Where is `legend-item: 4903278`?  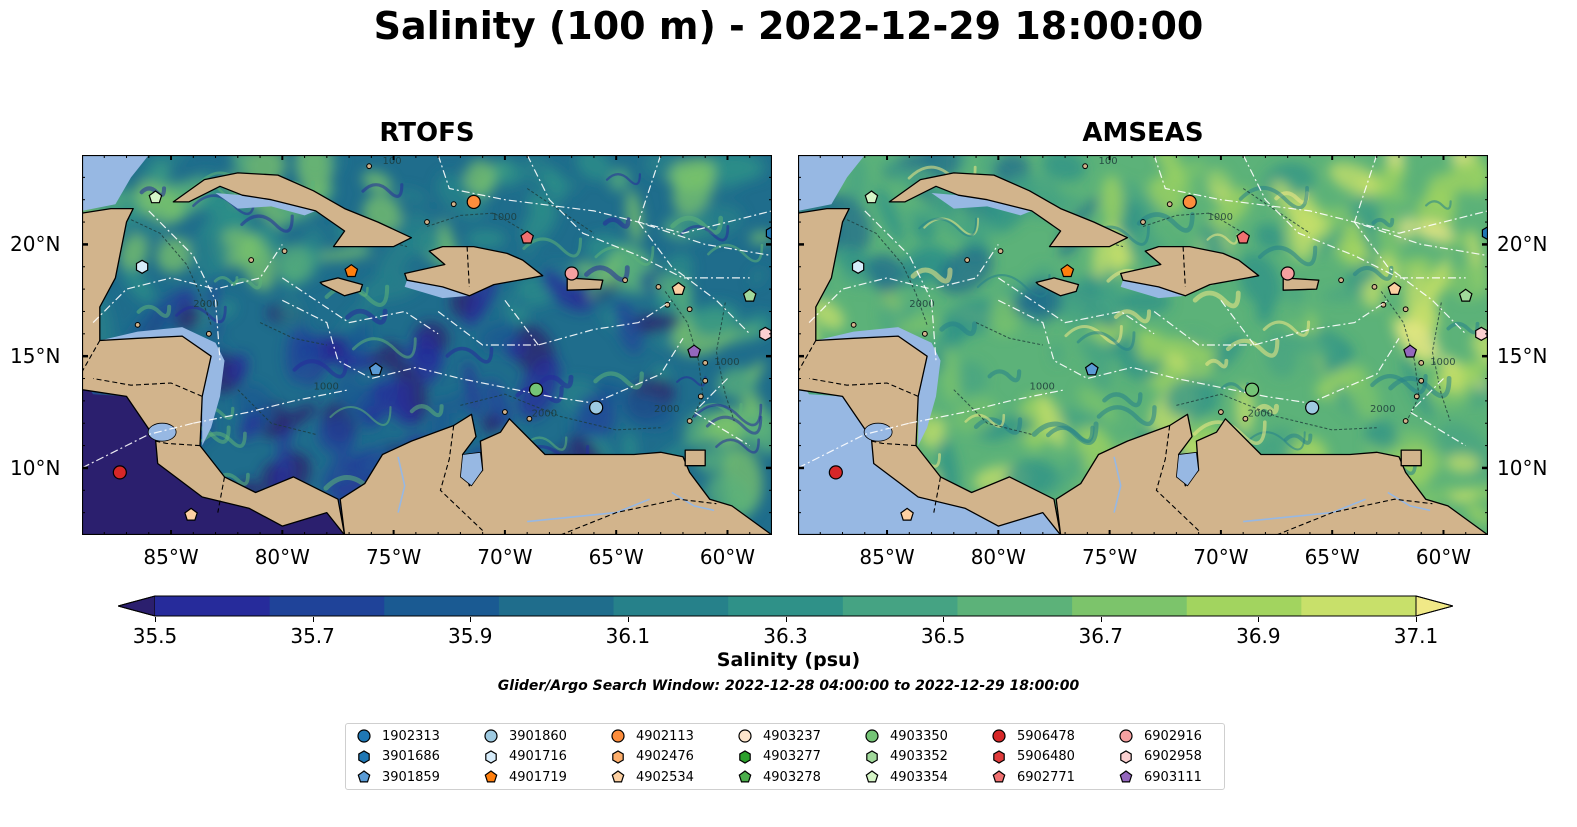 legend-item: 4903278 is located at coordinates (779, 777).